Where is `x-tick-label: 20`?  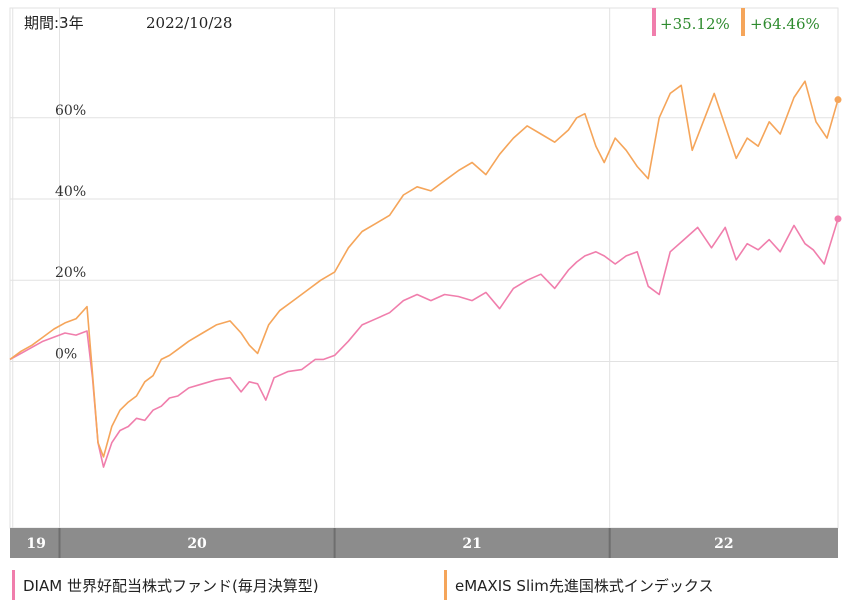 x-tick-label: 20 is located at coordinates (197, 544).